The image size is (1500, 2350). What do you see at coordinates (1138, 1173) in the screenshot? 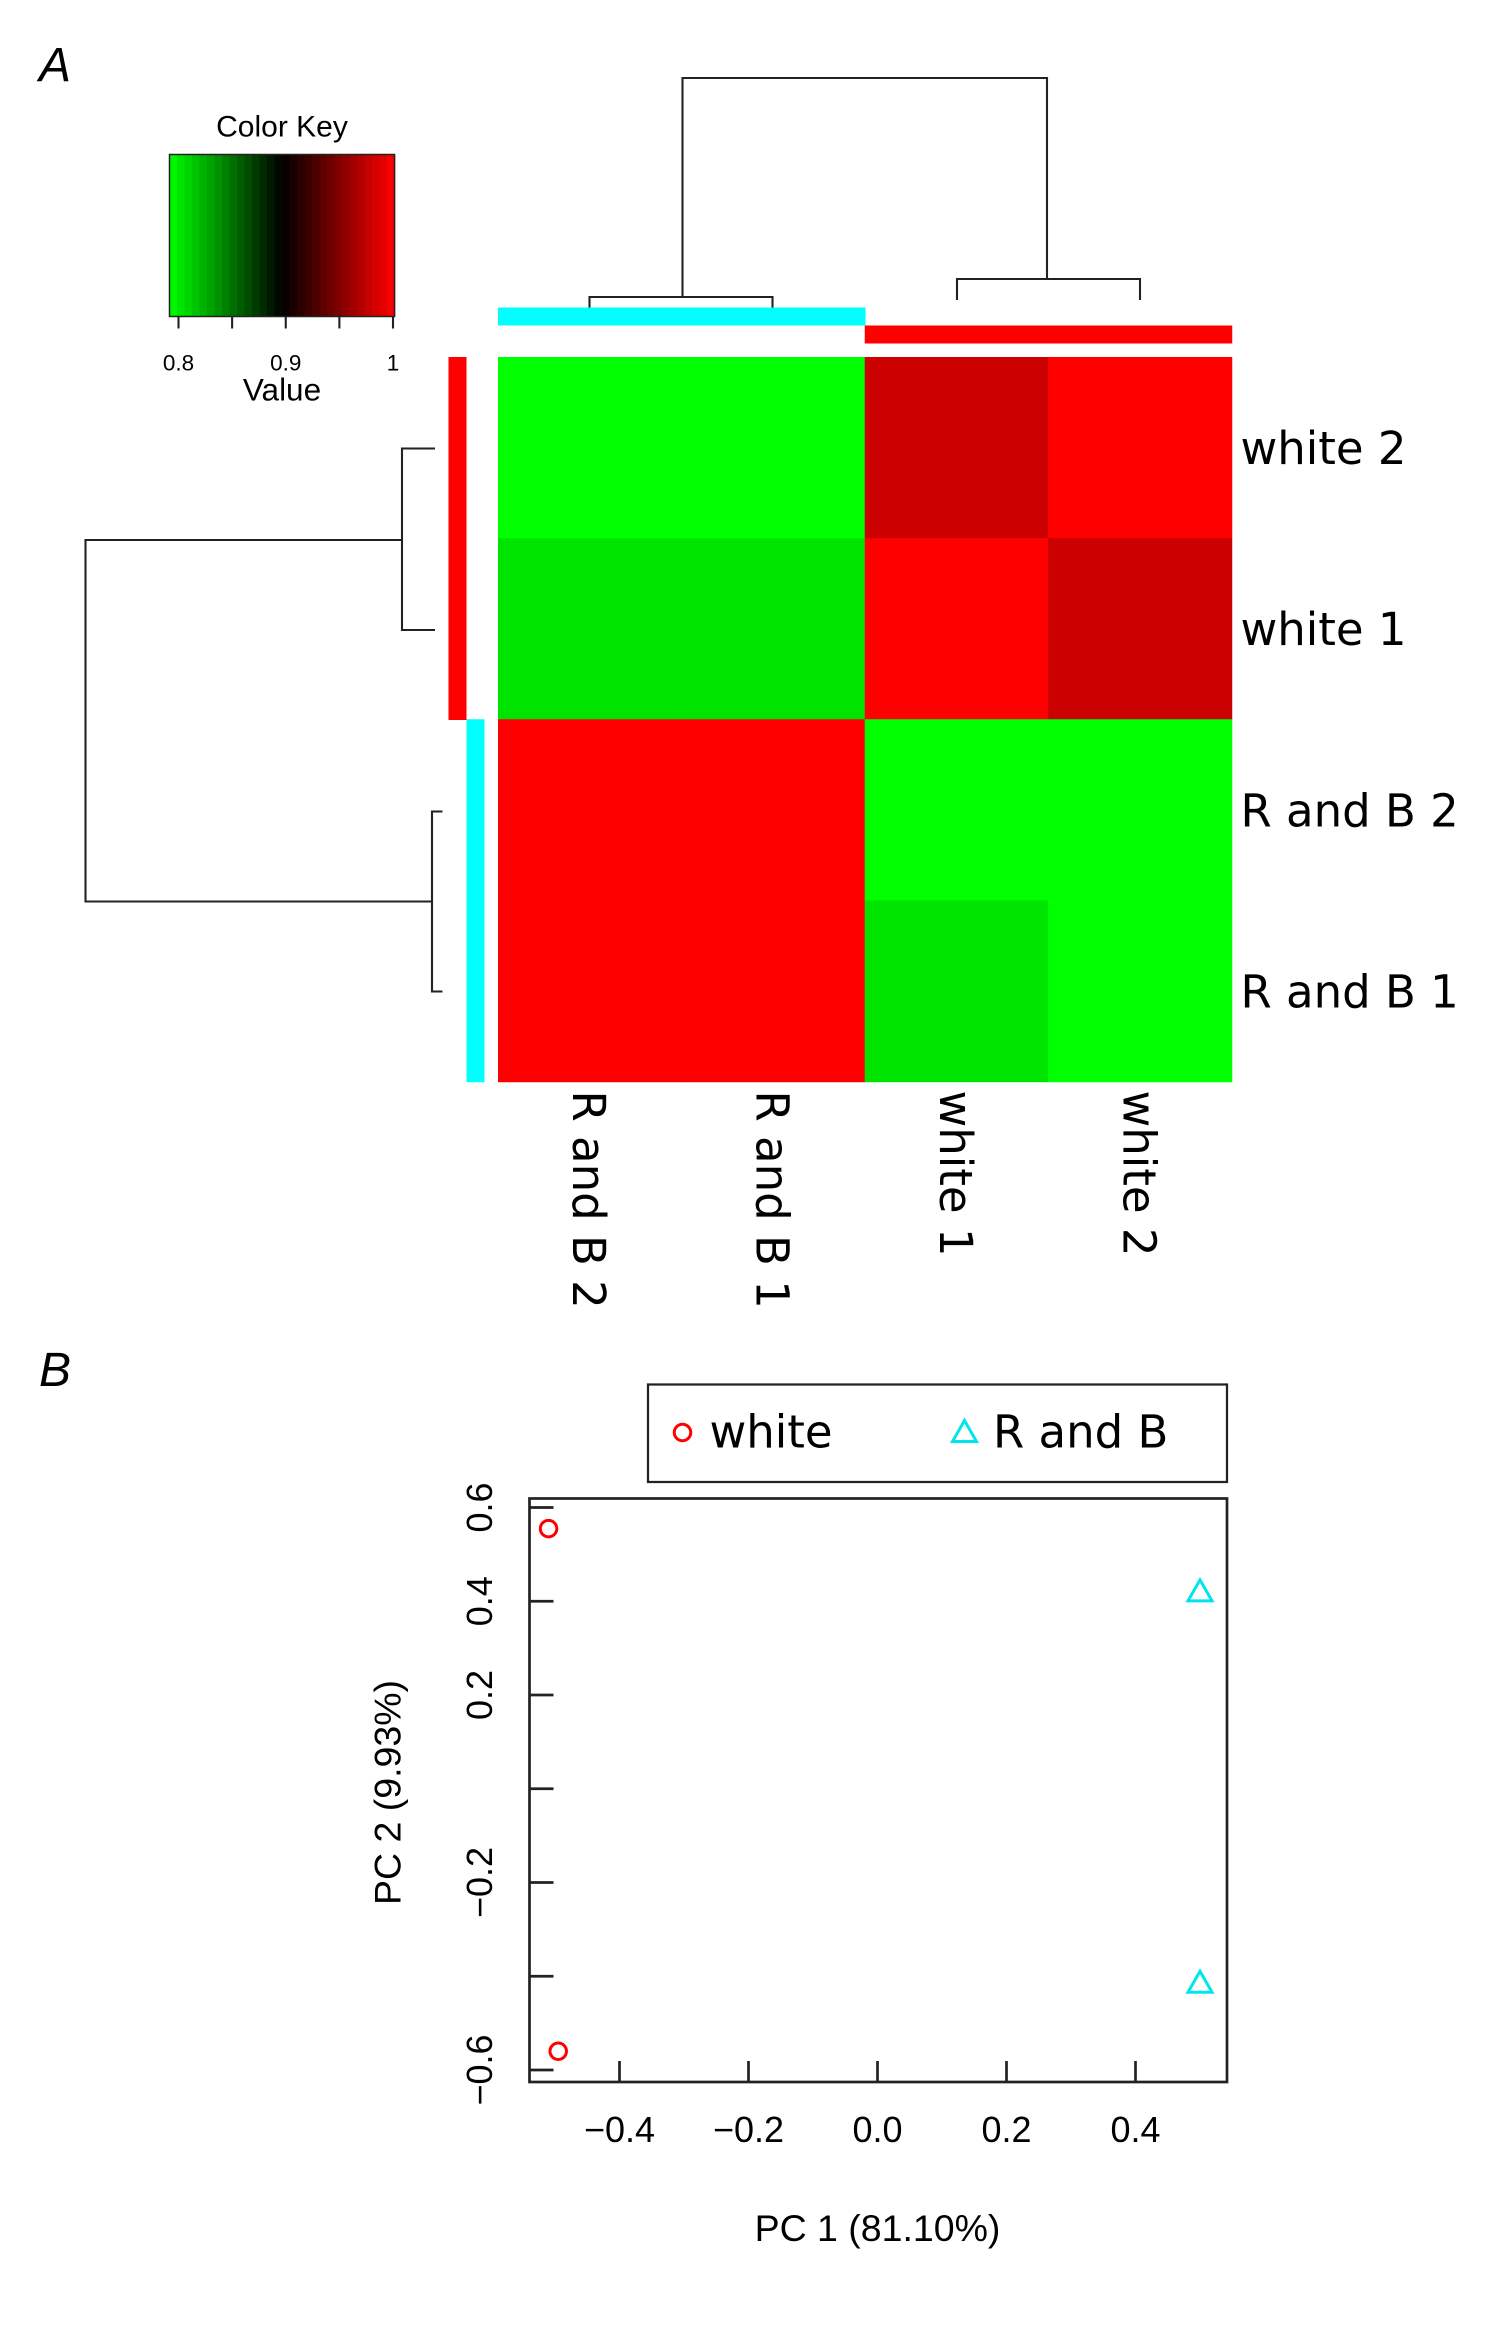
I see `column-label: white 2` at bounding box center [1138, 1173].